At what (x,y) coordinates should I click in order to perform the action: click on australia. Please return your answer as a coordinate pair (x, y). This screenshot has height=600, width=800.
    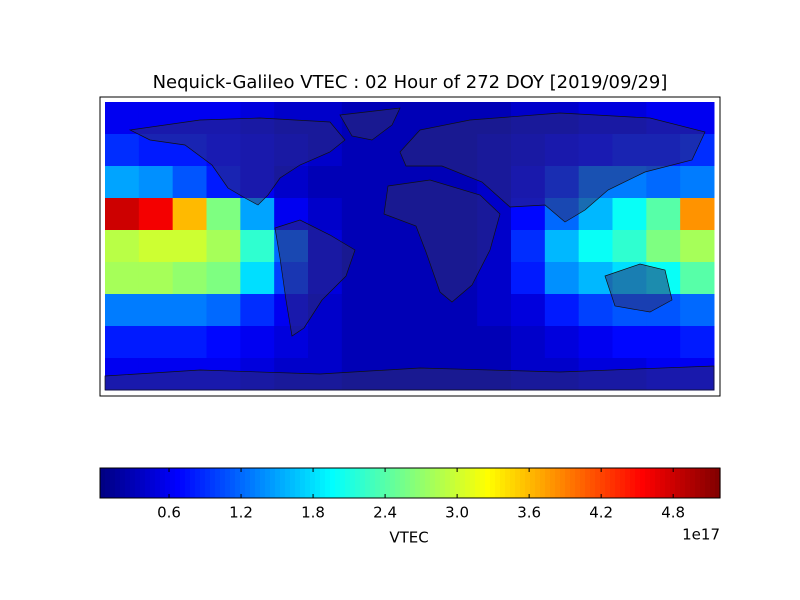
    Looking at the image, I should click on (638, 288).